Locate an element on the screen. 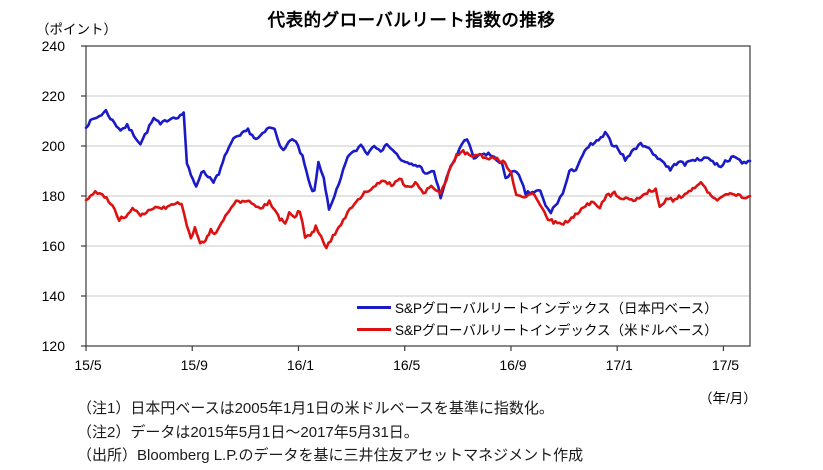 The width and height of the screenshot is (823, 470). y-tick-label-220: 220 is located at coordinates (54, 96).